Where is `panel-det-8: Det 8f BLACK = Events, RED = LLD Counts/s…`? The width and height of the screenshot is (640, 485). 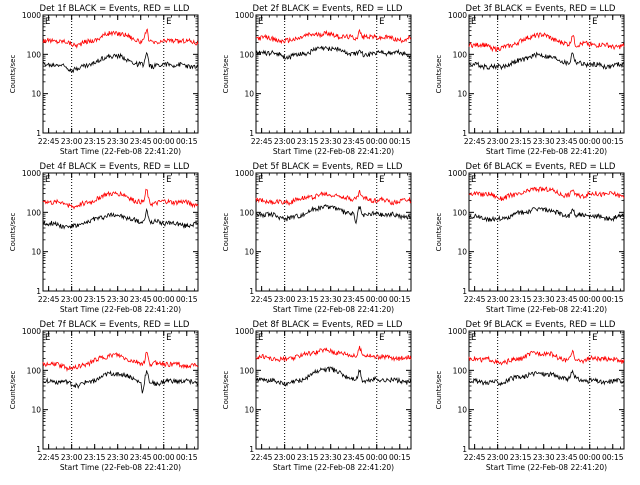
panel-det-8: Det 8f BLACK = Events, RED = LLD Counts/s… is located at coordinates (317, 396).